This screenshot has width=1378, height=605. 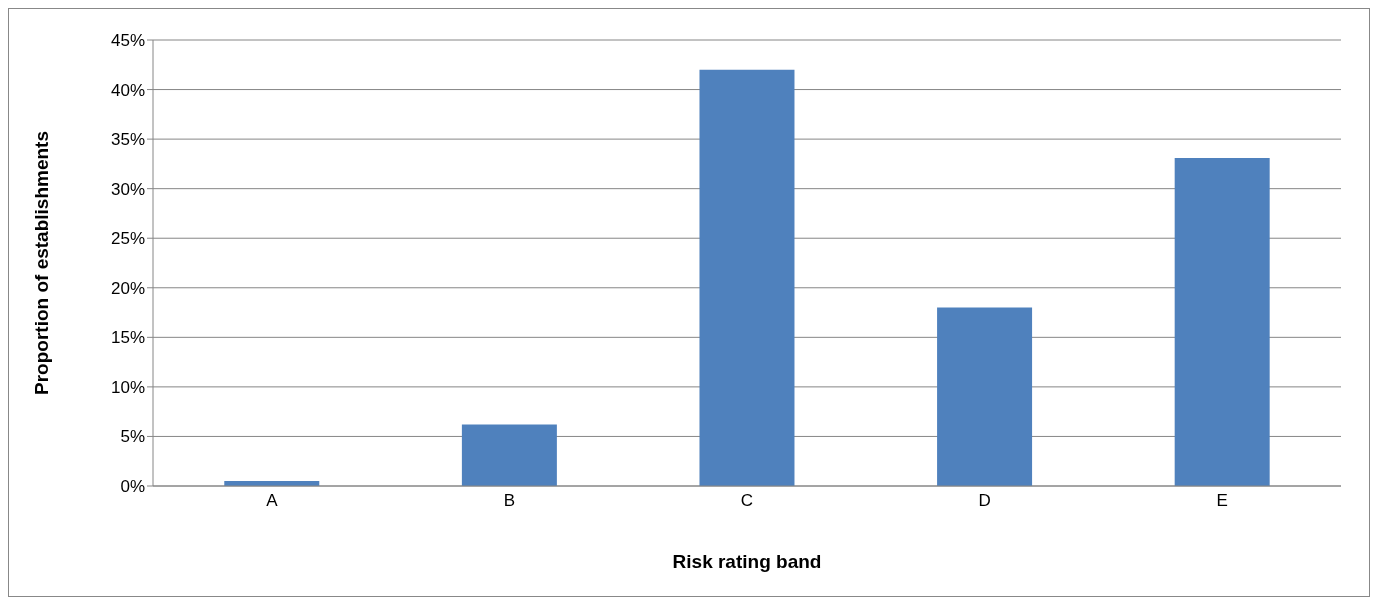 What do you see at coordinates (747, 501) in the screenshot?
I see `x-tick-label: C` at bounding box center [747, 501].